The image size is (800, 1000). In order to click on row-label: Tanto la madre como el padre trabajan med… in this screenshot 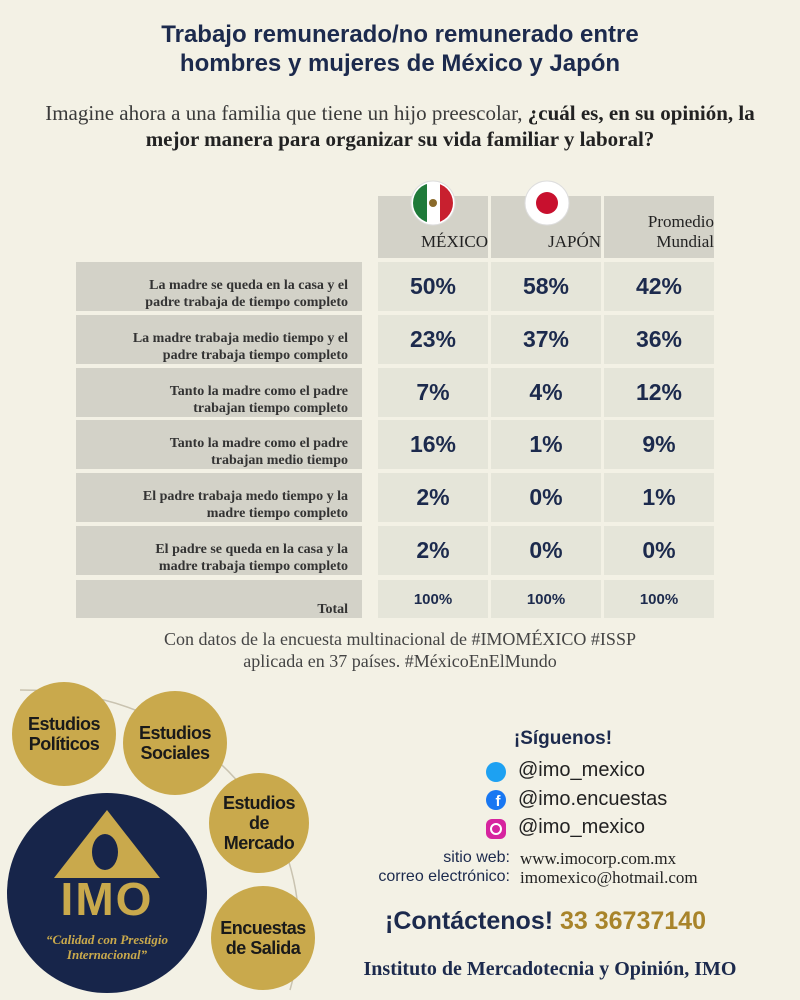, I will do `click(219, 445)`.